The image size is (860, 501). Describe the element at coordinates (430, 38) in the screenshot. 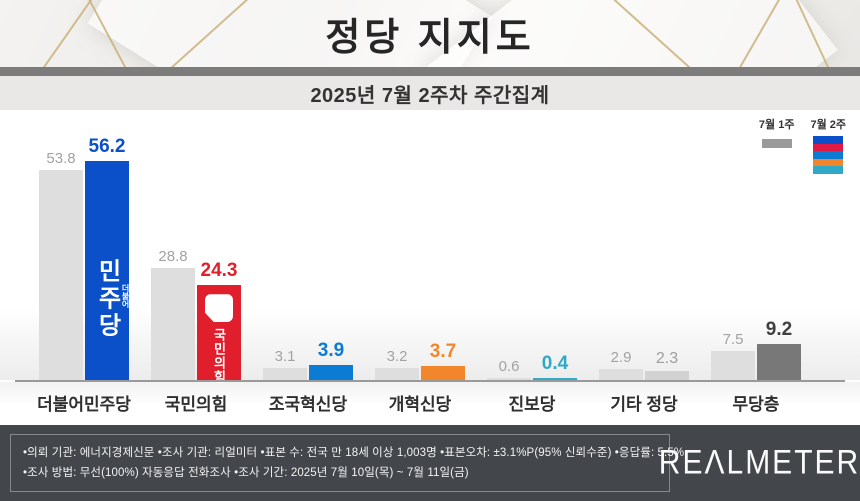

I see `page-title: 정당 지지도` at that location.